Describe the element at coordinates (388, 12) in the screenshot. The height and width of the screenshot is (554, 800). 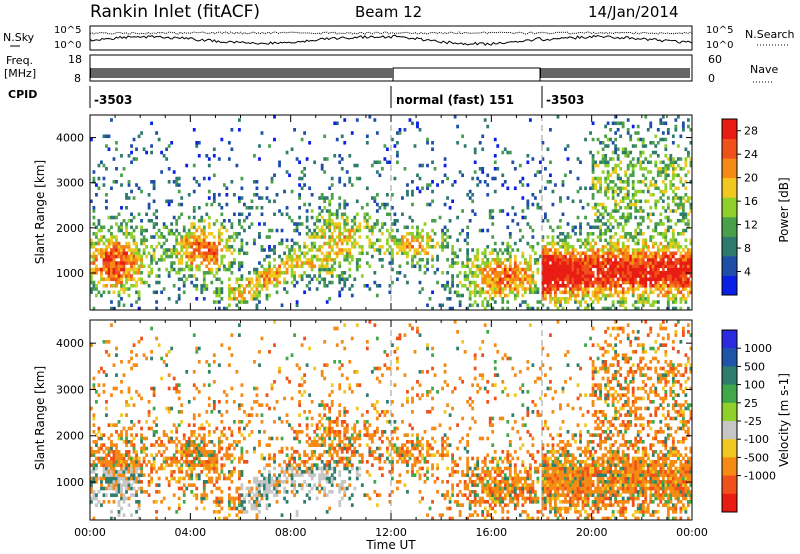
I see `beam-title: Beam 12` at that location.